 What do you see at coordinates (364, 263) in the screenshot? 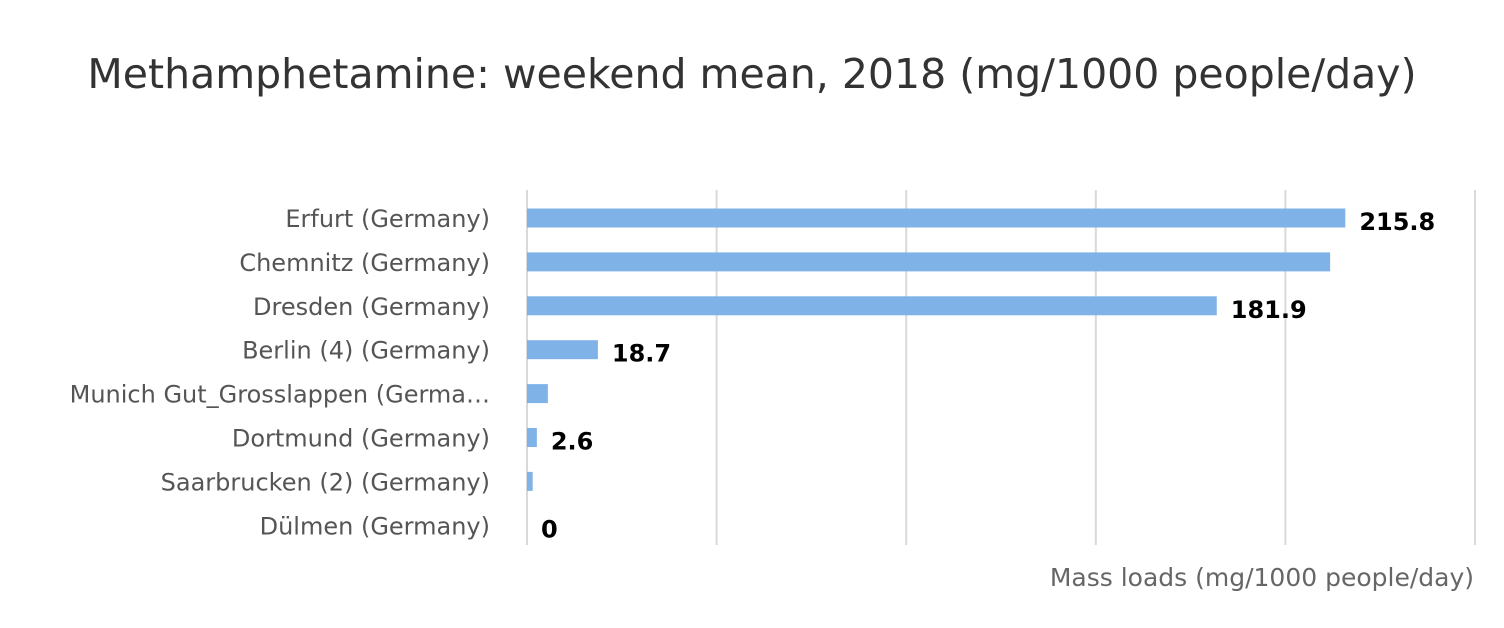
I see `category-label-1: Chemnitz (Germany)` at bounding box center [364, 263].